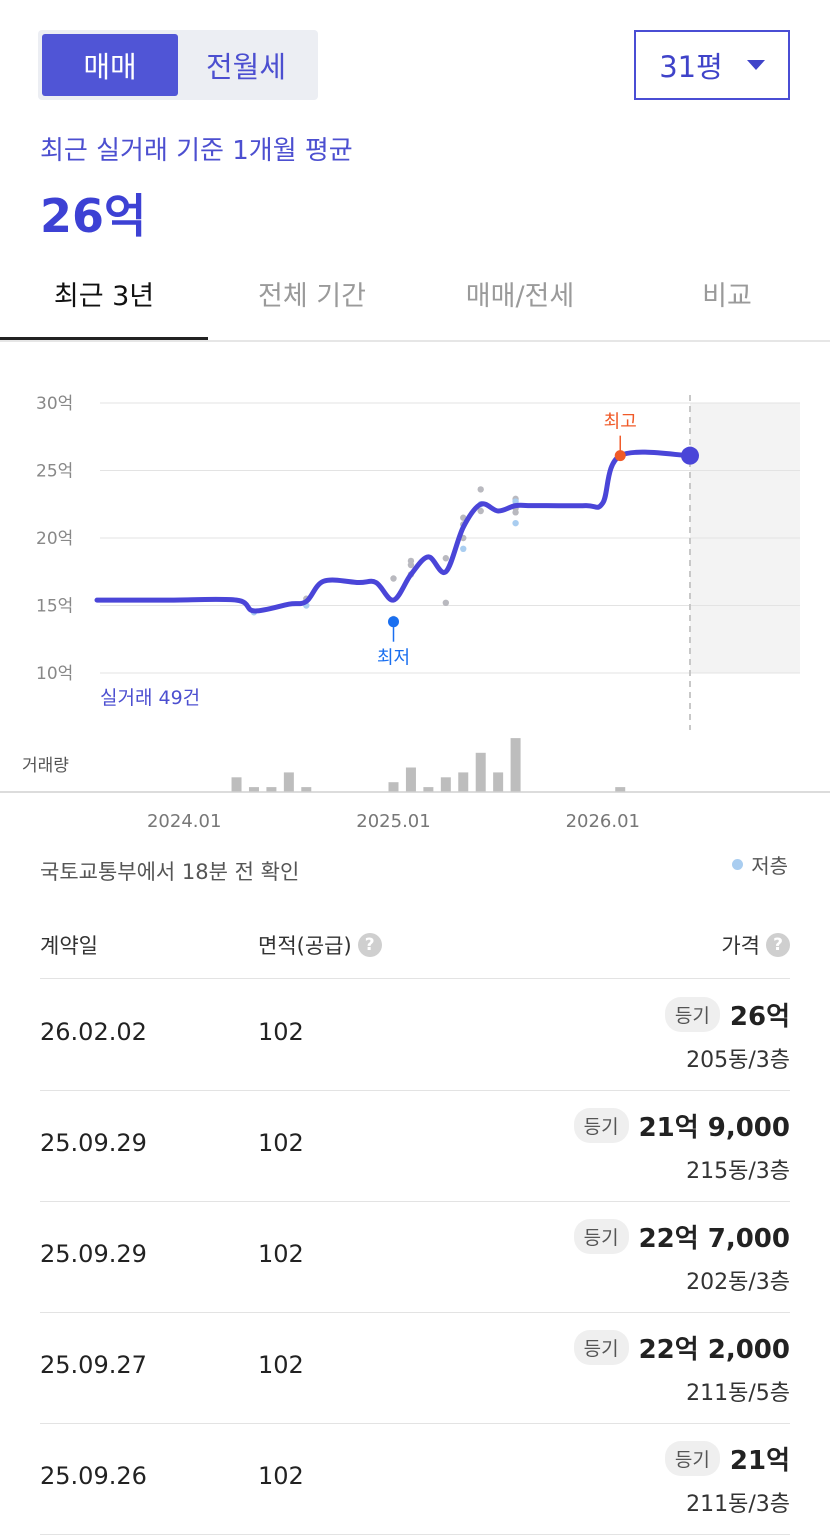 Image resolution: width=830 pixels, height=1535 pixels. What do you see at coordinates (738, 1060) in the screenshot?
I see `row-unit: 205동/3층` at bounding box center [738, 1060].